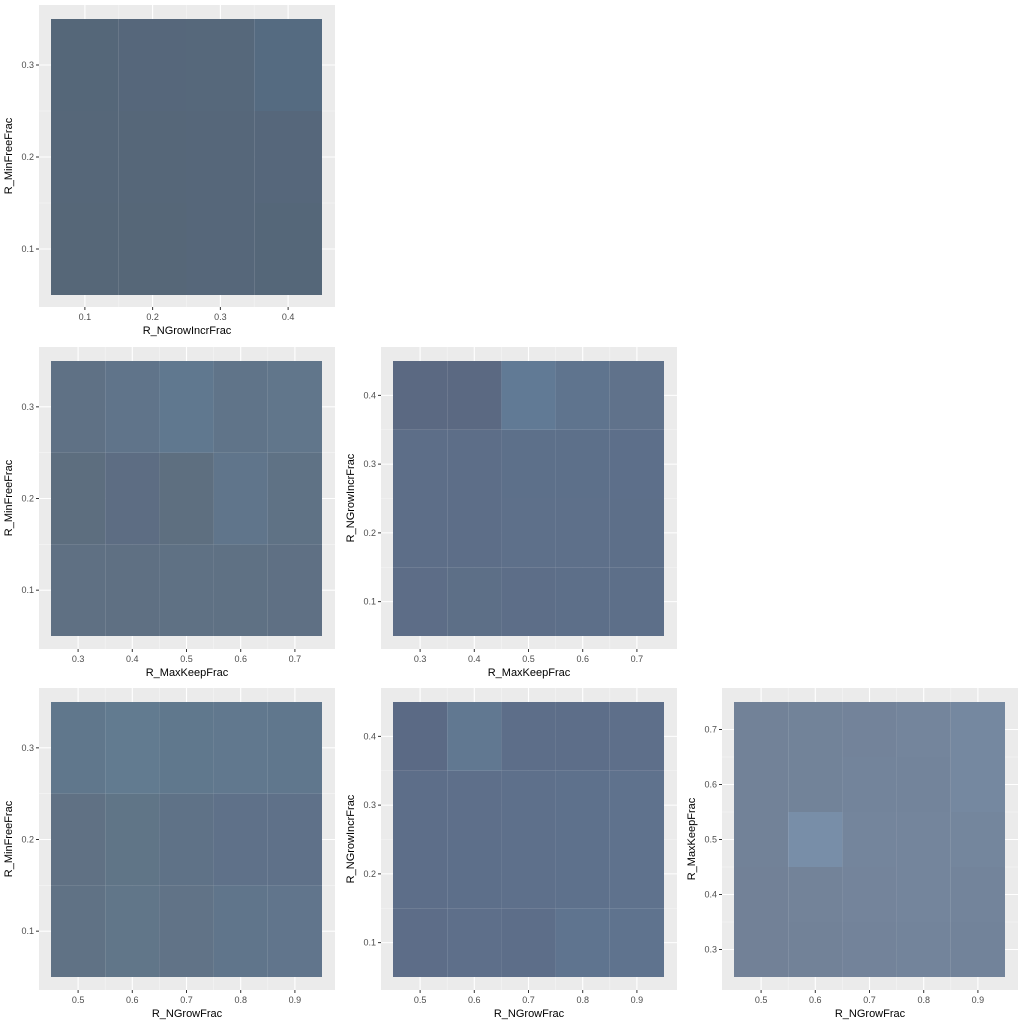 The height and width of the screenshot is (1024, 1024). What do you see at coordinates (420, 659) in the screenshot?
I see `x-tick-label: 0.3` at bounding box center [420, 659].